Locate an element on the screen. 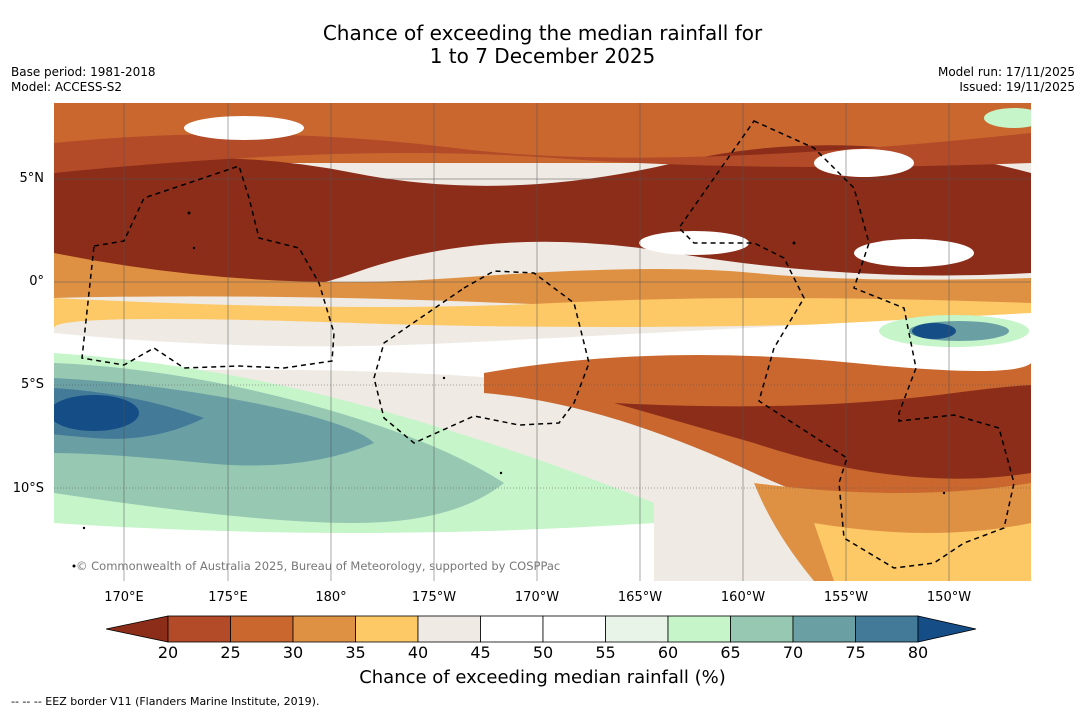  colorbar-tick-label: 25 is located at coordinates (230, 652).